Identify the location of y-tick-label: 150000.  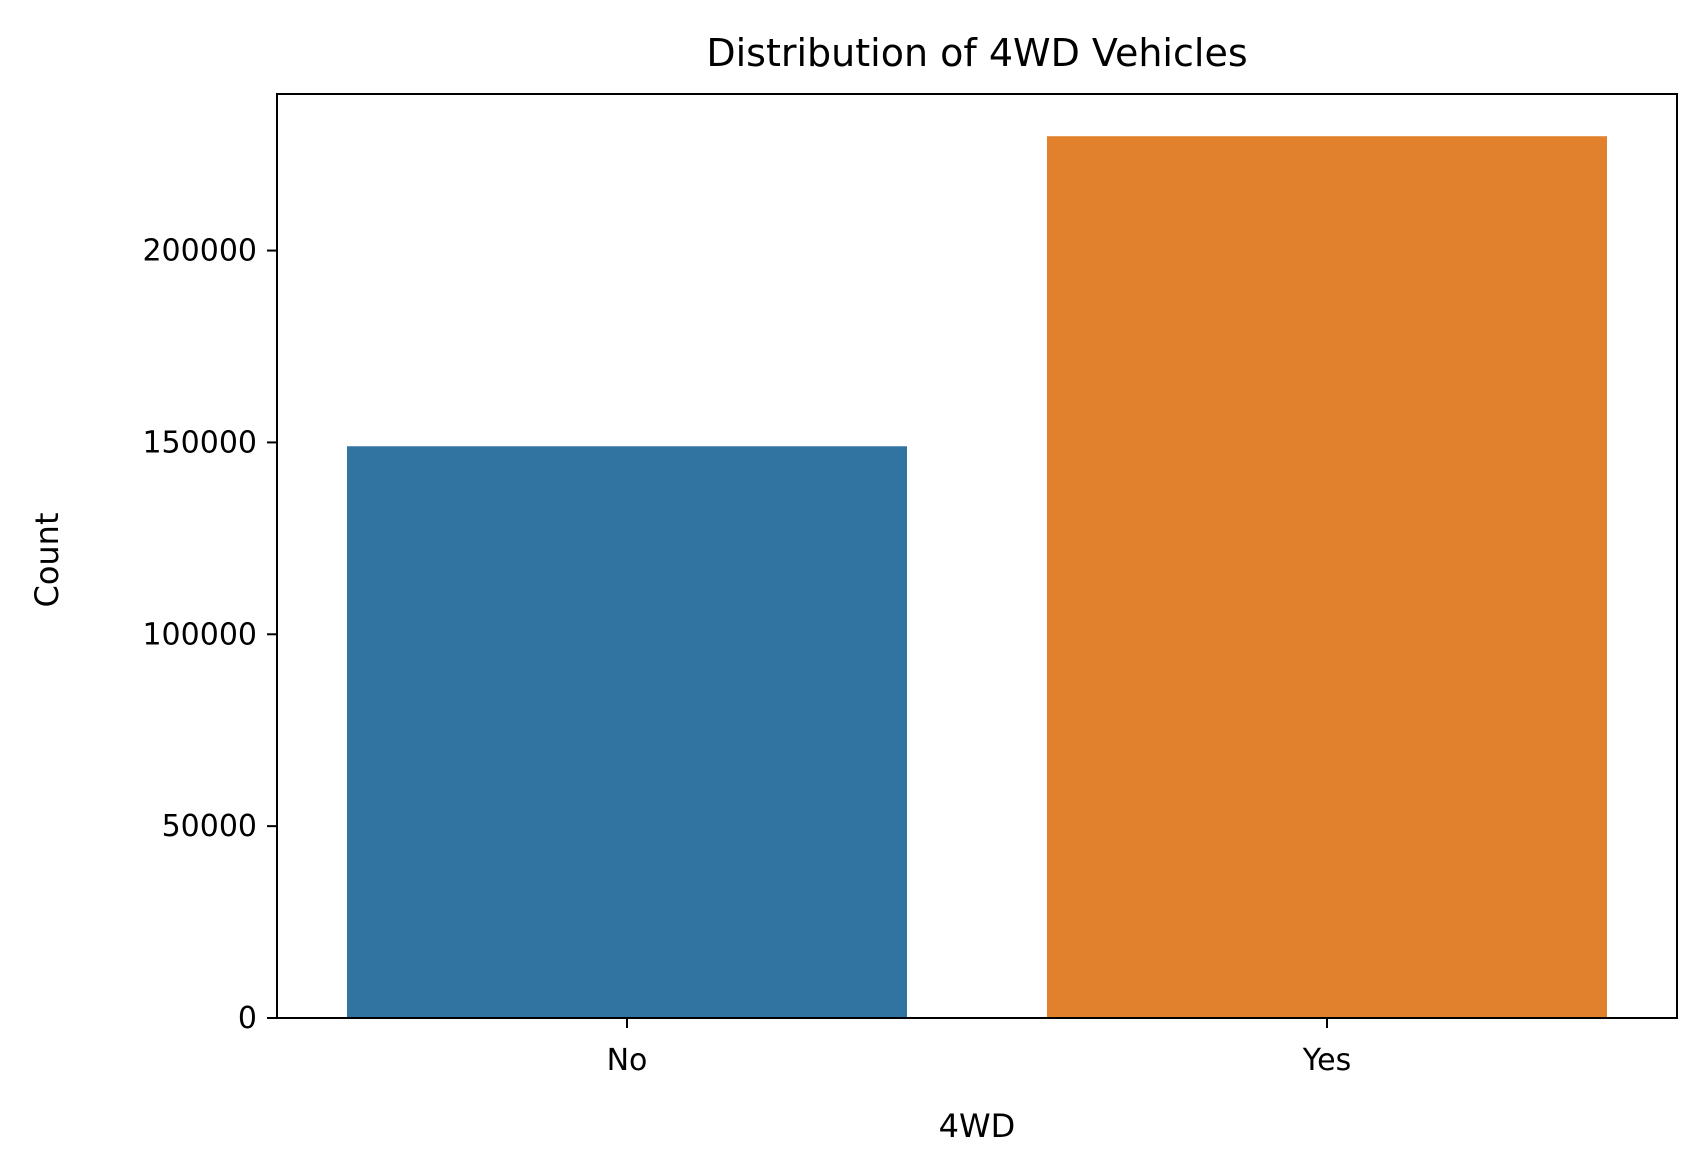
(199, 442).